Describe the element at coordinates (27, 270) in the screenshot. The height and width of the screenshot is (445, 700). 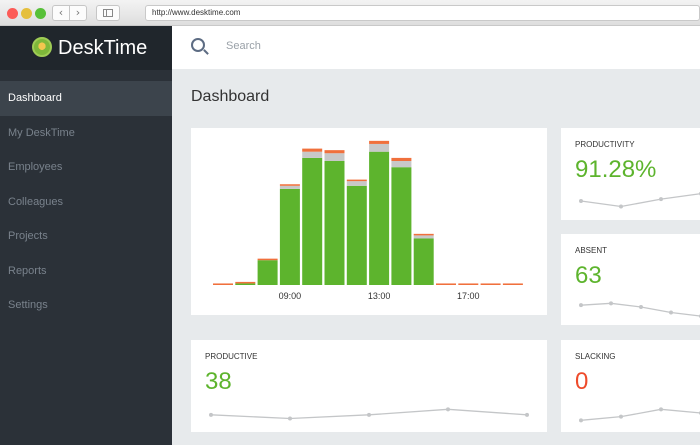
I see `sidebar-item-reports: Reports` at that location.